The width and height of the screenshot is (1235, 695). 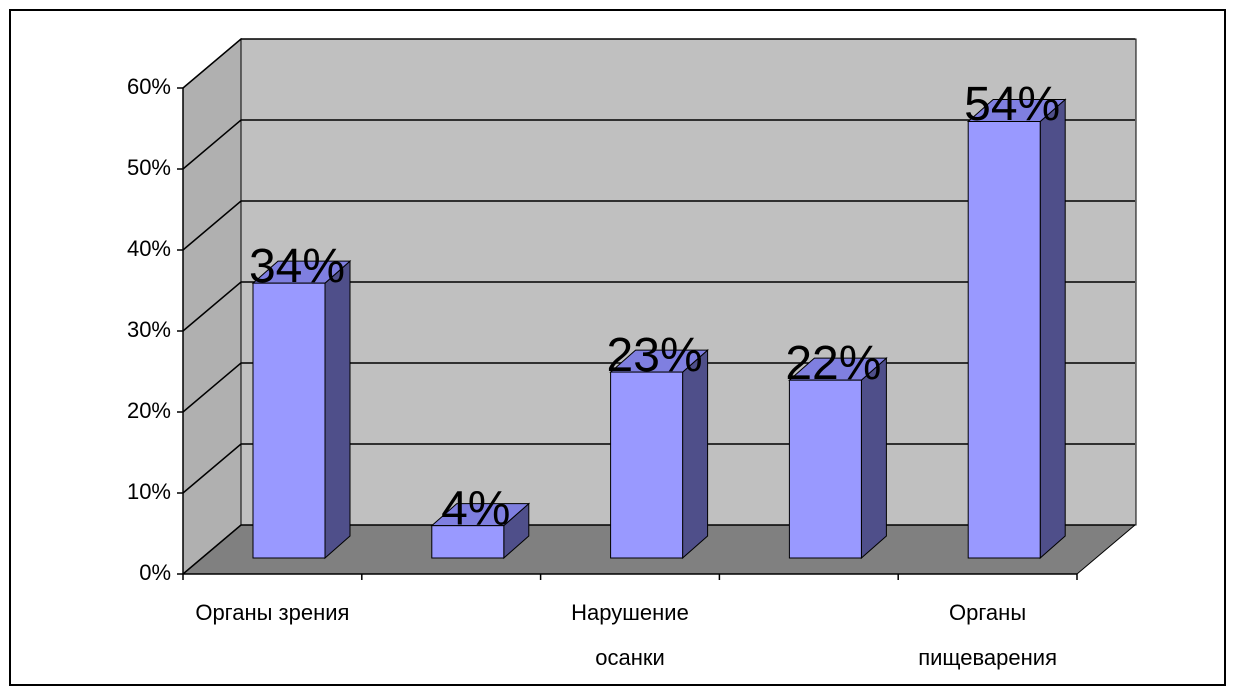 I want to click on value-label: 54%, so click(x=1012, y=104).